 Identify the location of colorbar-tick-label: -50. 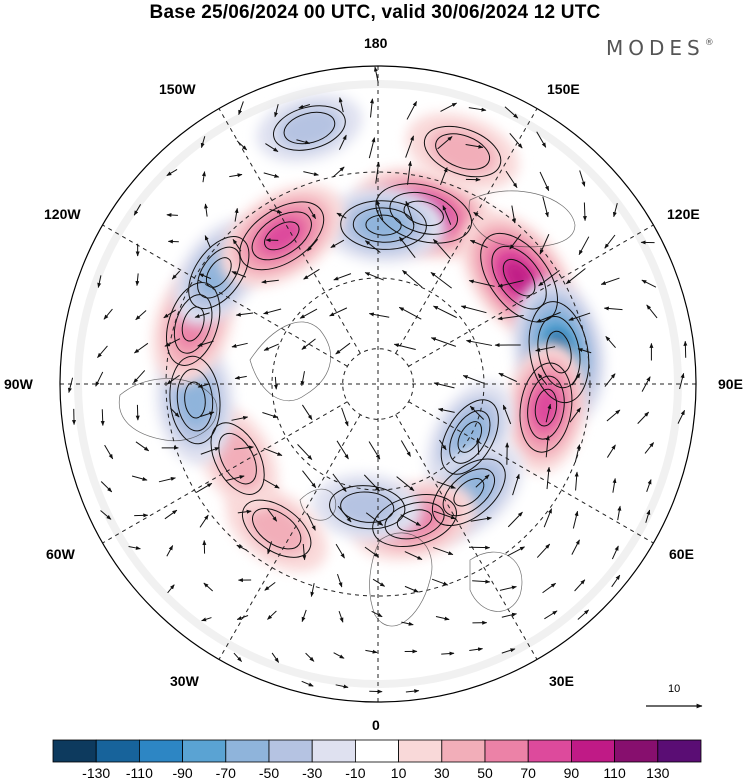
(269, 773).